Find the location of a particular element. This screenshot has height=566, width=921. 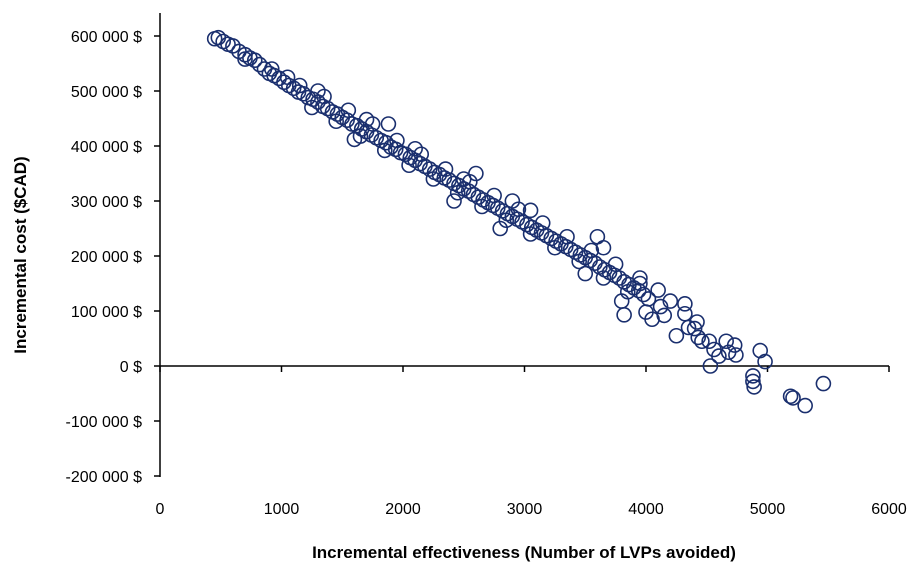

y-tick-label: 300 000 $ is located at coordinates (106, 202).